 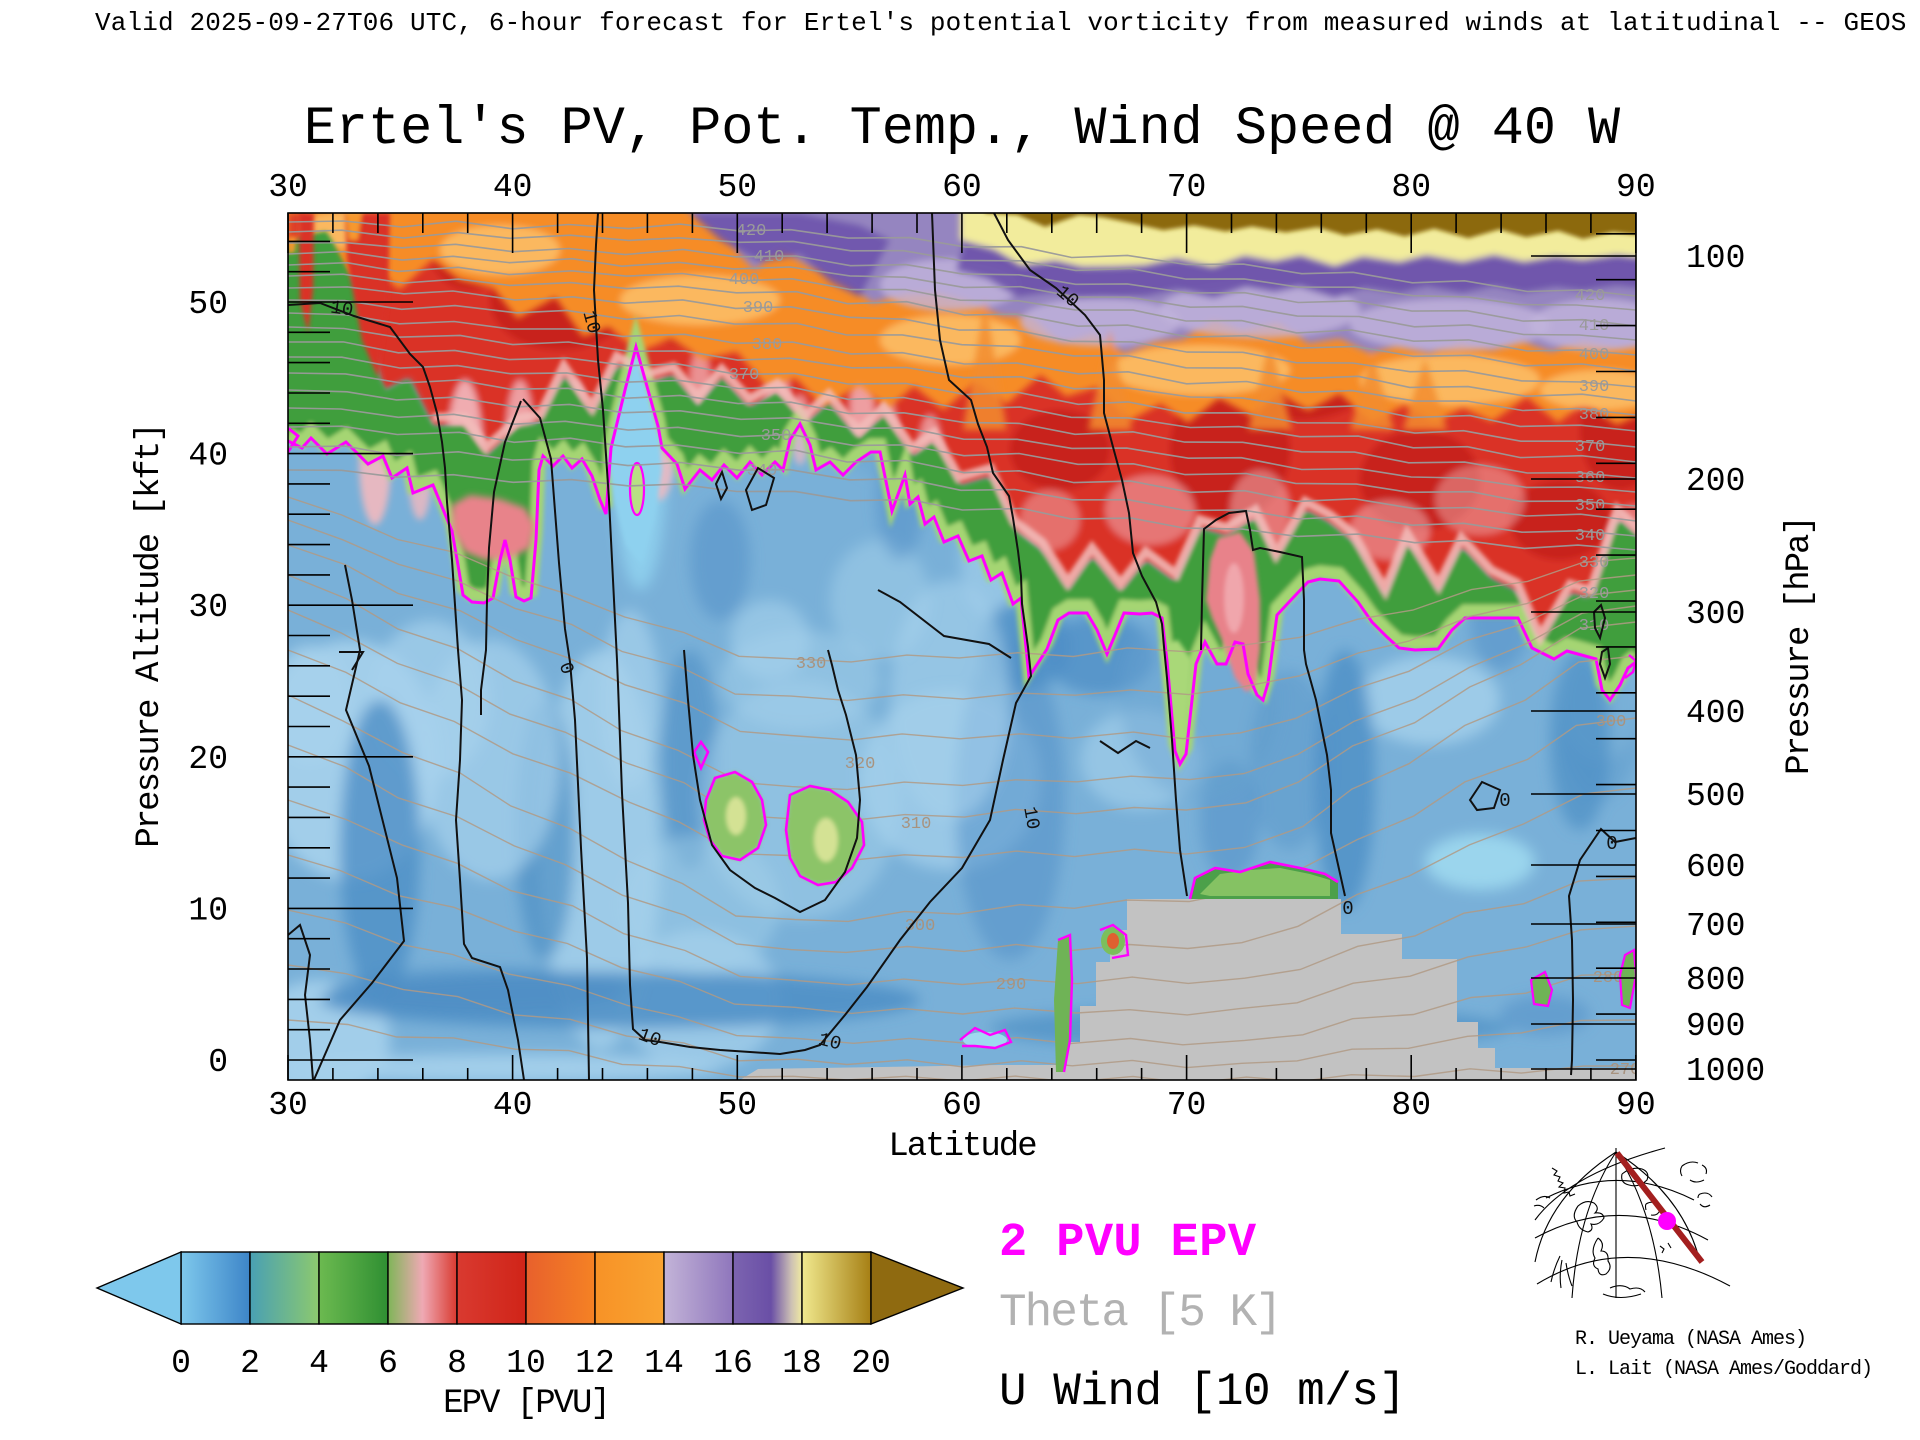 What do you see at coordinates (250, 1363) in the screenshot?
I see `svg-text: 2` at bounding box center [250, 1363].